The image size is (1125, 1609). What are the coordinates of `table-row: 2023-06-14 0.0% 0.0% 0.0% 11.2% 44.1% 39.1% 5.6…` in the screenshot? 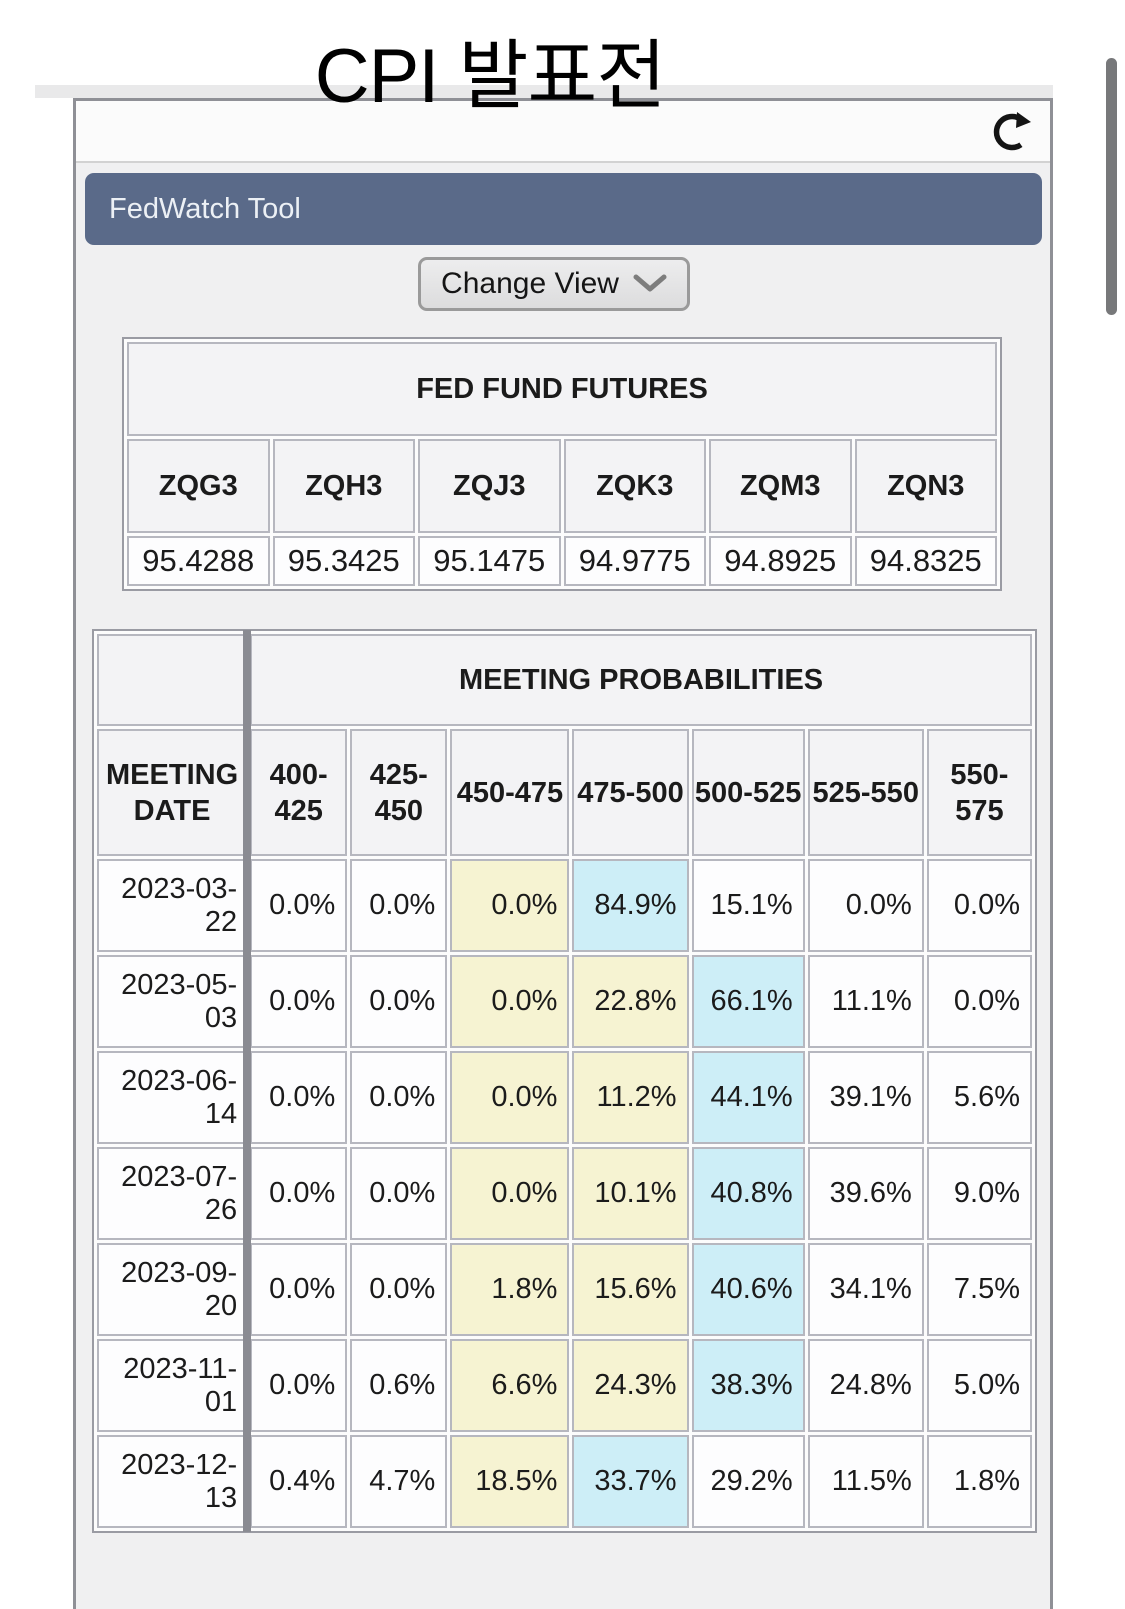 It's located at (564, 1097).